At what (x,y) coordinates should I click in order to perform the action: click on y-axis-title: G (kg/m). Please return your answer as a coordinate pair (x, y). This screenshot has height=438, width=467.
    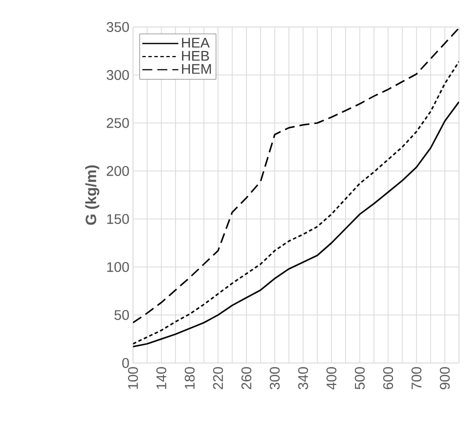
    Looking at the image, I should click on (92, 195).